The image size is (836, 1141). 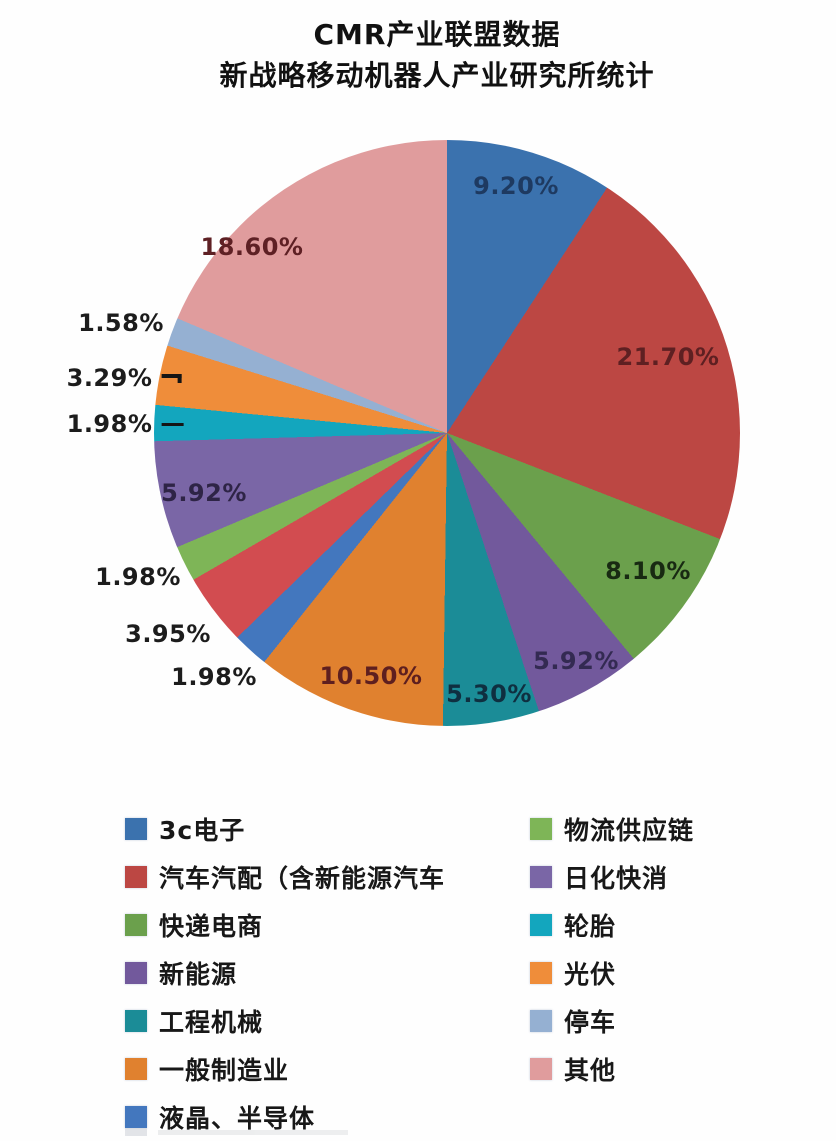 I want to click on legend-item-cutoff, so click(x=275, y=1132).